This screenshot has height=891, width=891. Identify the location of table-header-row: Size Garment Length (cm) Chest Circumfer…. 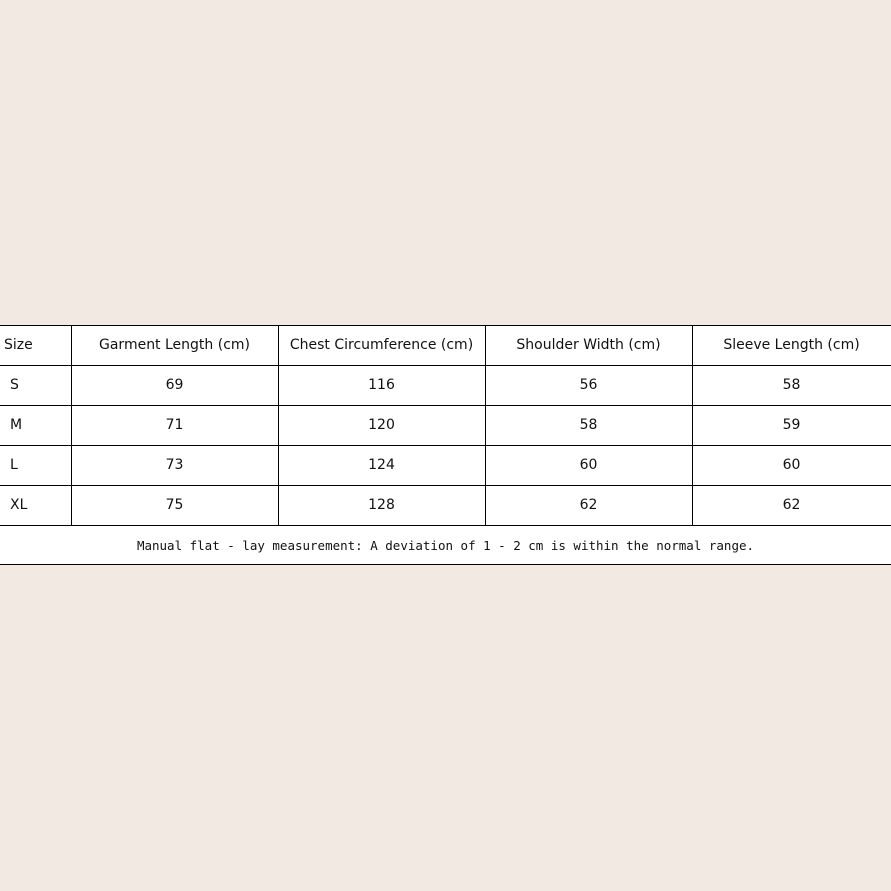
(445, 346).